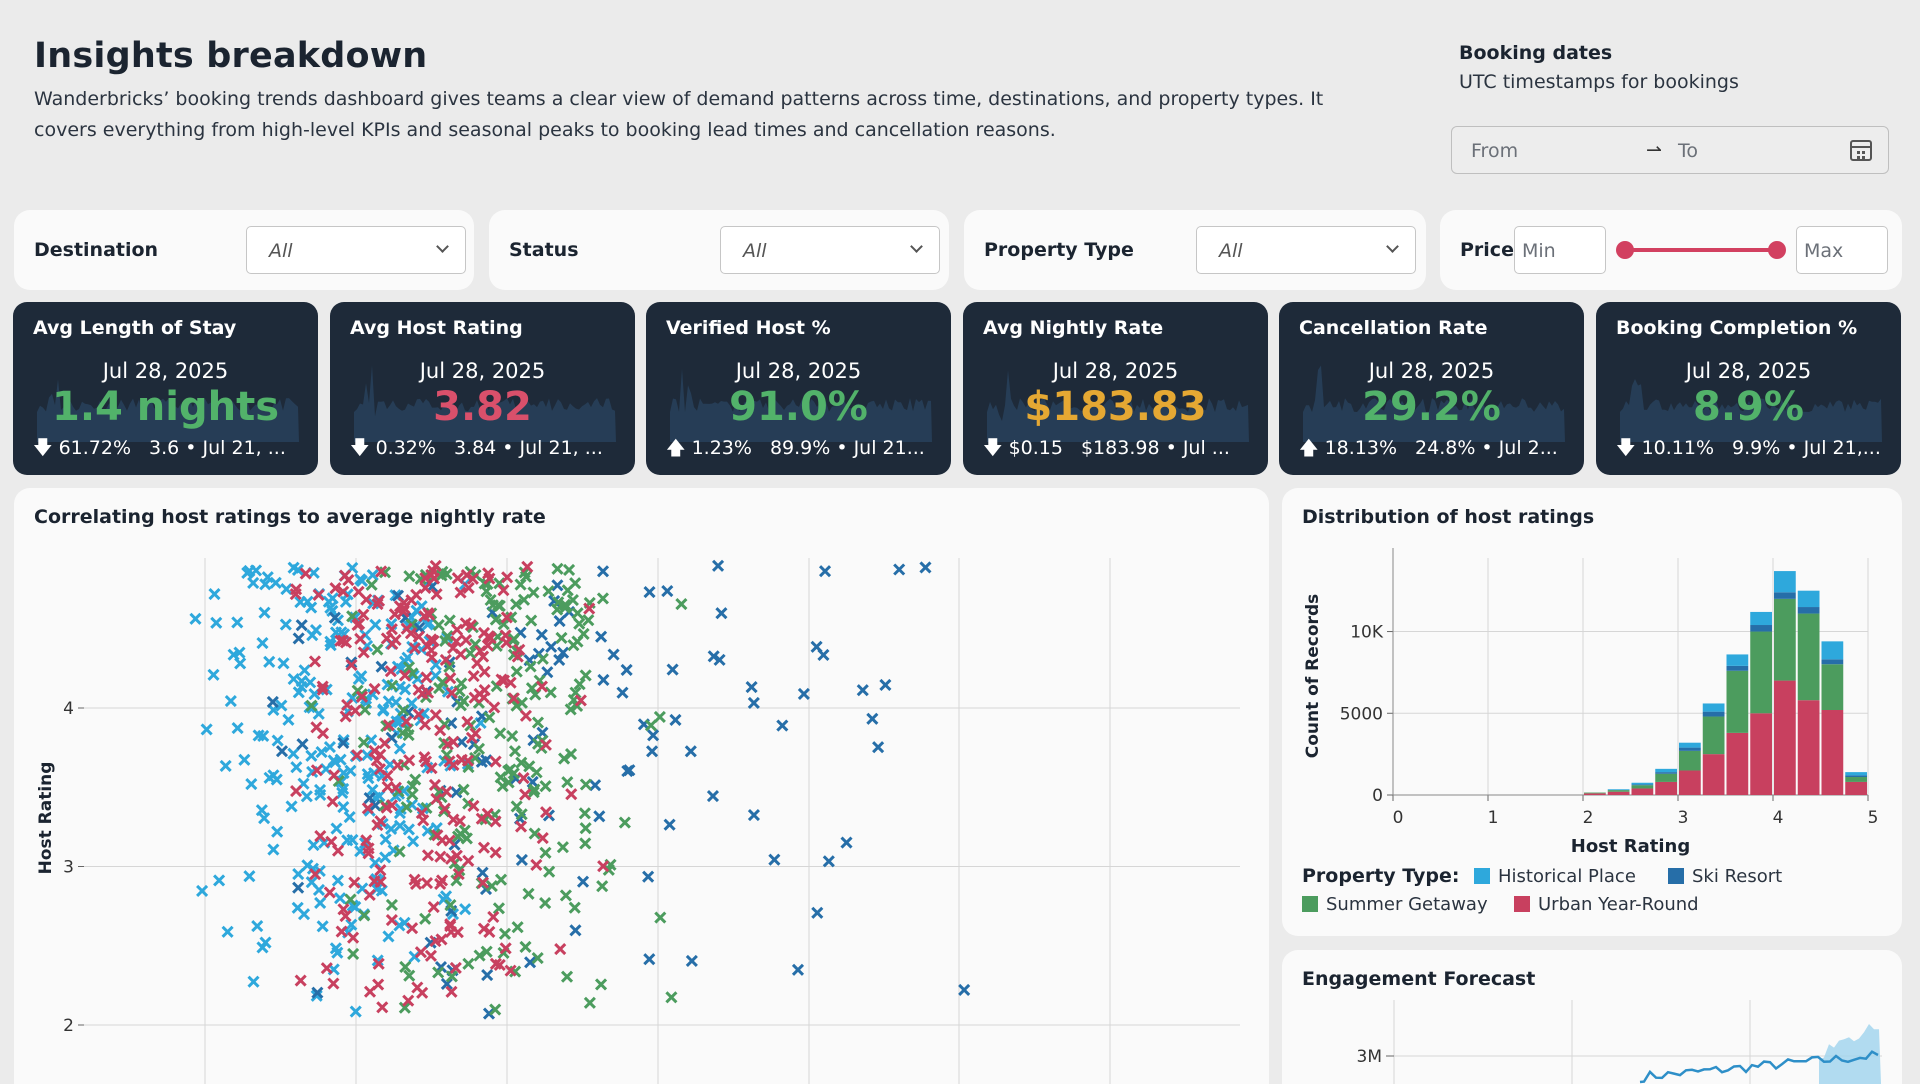 This screenshot has width=1920, height=1084. I want to click on kpi-sparkline, so click(1751, 410).